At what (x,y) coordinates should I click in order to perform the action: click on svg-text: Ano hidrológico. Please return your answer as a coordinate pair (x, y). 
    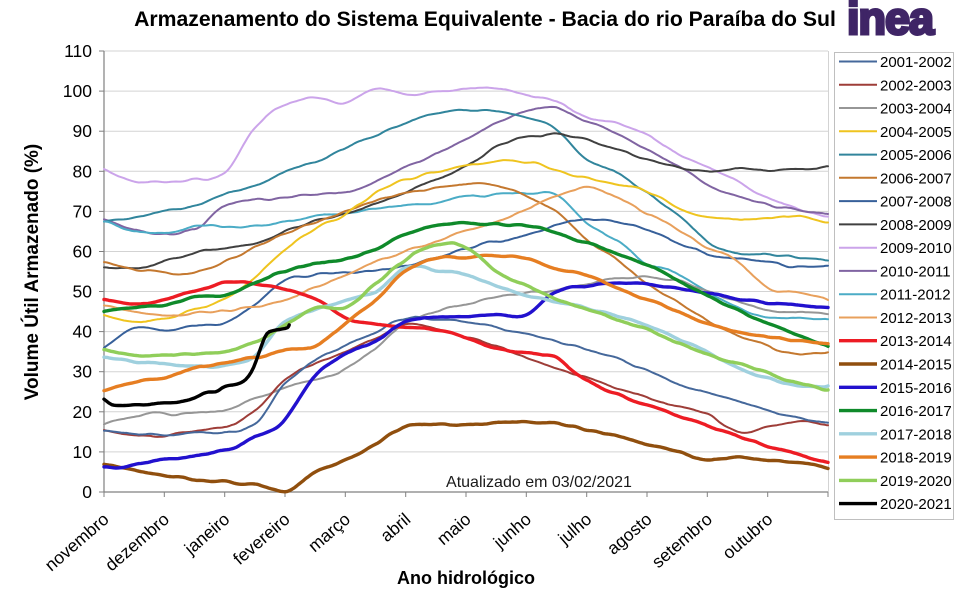
    Looking at the image, I should click on (466, 578).